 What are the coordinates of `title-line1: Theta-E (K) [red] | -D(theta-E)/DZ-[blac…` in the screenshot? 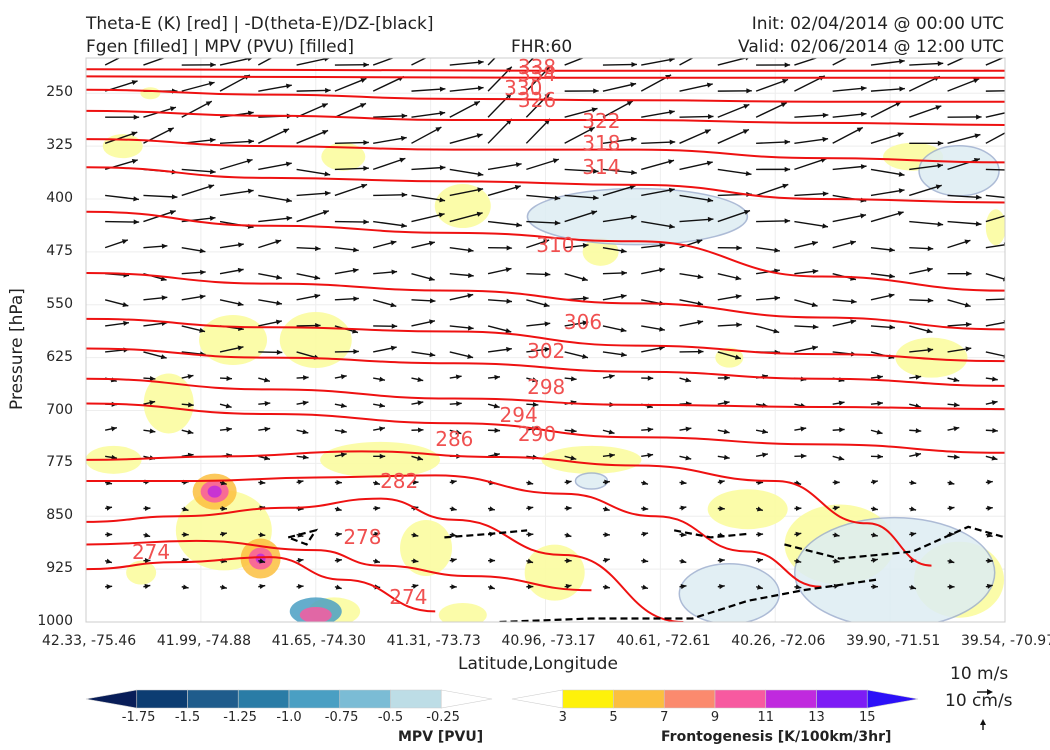 It's located at (260, 24).